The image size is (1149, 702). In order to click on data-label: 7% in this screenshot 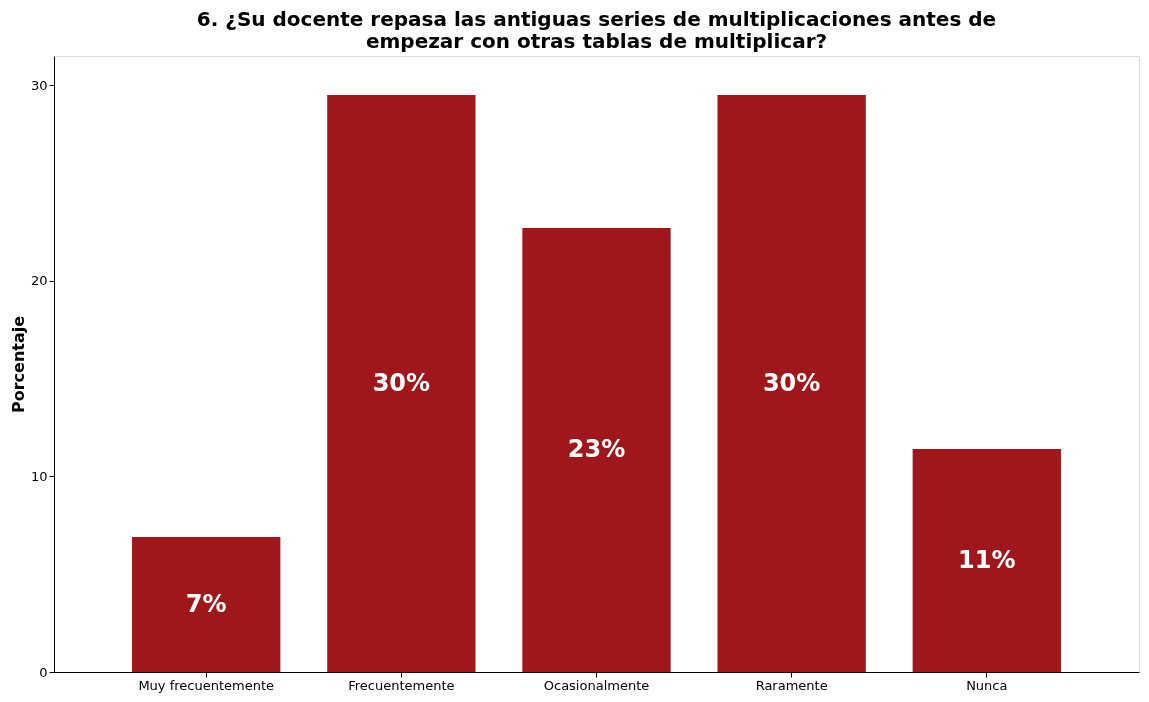, I will do `click(206, 603)`.